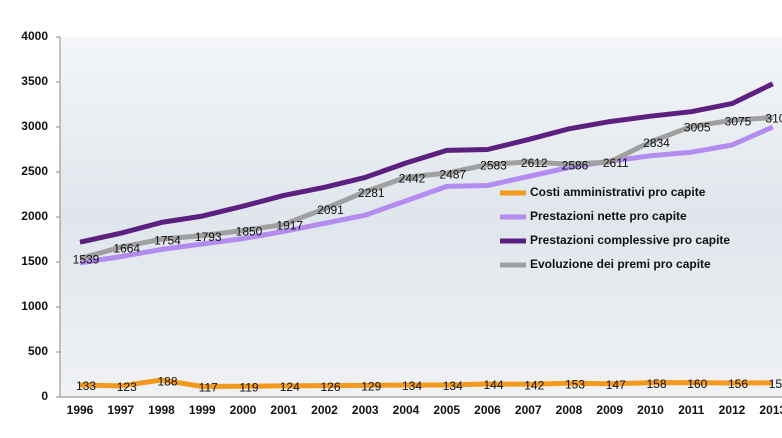 The image size is (782, 438). I want to click on x-tick-label: 2013, so click(770, 410).